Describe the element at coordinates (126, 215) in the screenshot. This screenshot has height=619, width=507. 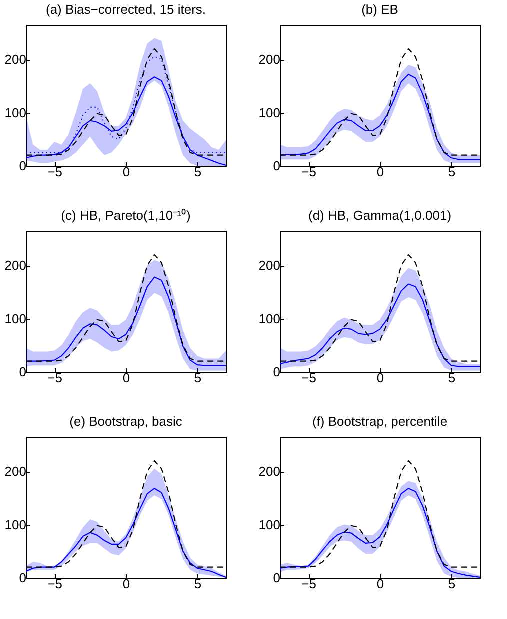
I see `chart-title: (c) HB, Pareto(1,10⁻¹⁰)` at that location.